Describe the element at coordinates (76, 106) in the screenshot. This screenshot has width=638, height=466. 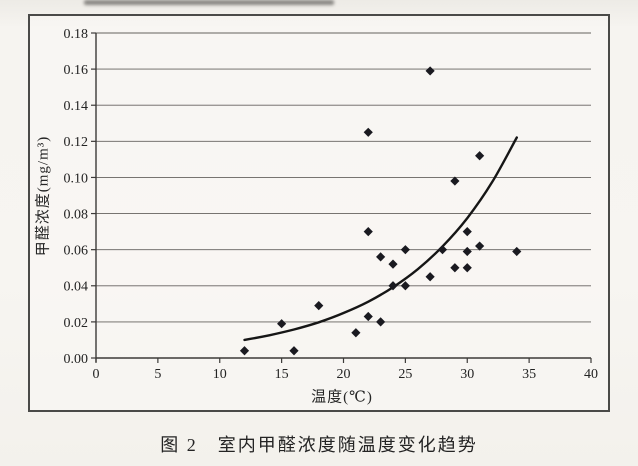
I see `y-tick-label: 0.14` at that location.